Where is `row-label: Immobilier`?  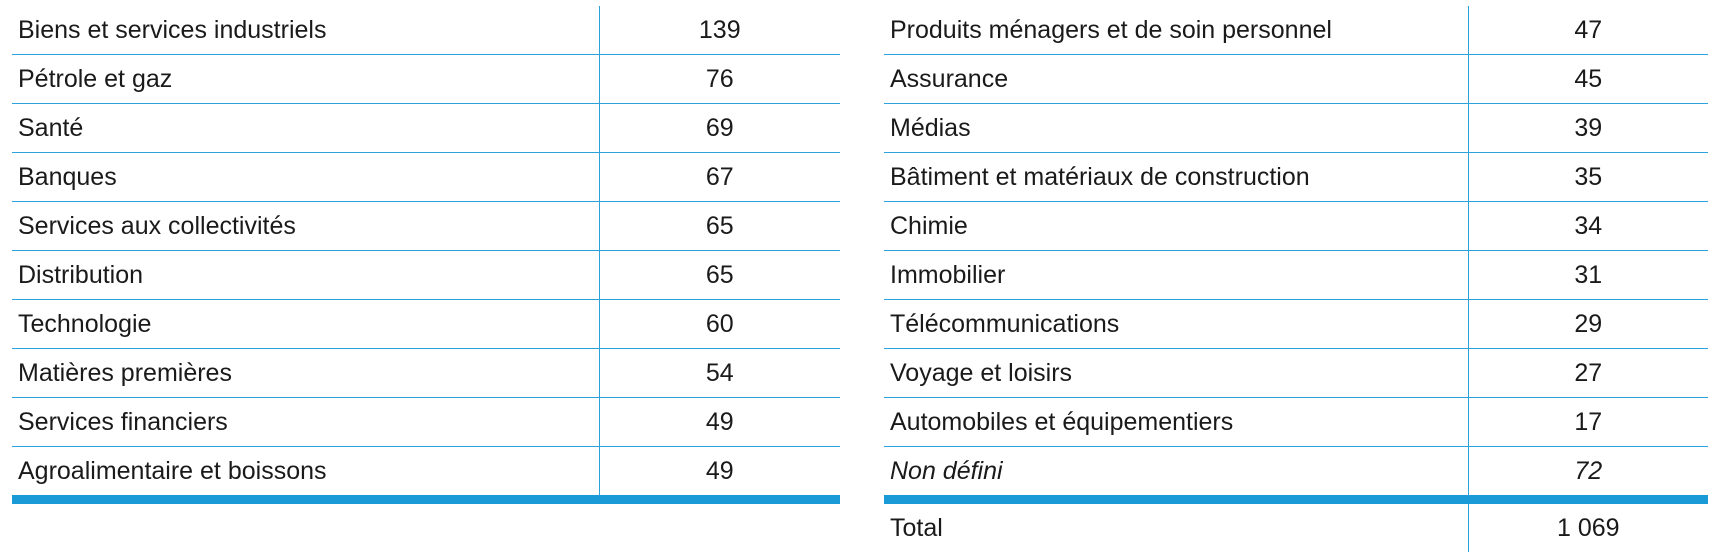 row-label: Immobilier is located at coordinates (1176, 275).